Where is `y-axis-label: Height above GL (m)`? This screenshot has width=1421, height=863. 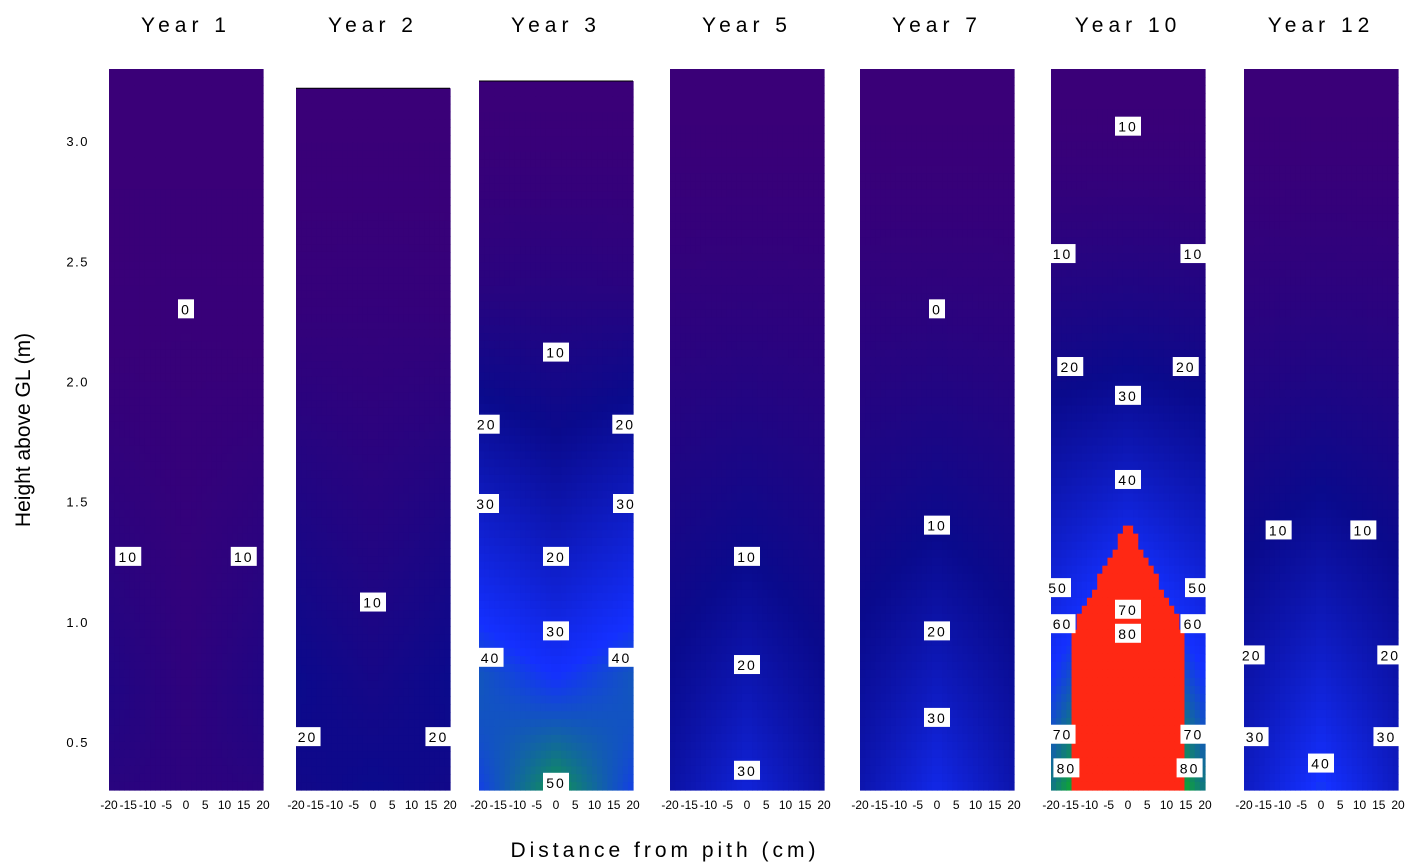 y-axis-label: Height above GL (m) is located at coordinates (23, 430).